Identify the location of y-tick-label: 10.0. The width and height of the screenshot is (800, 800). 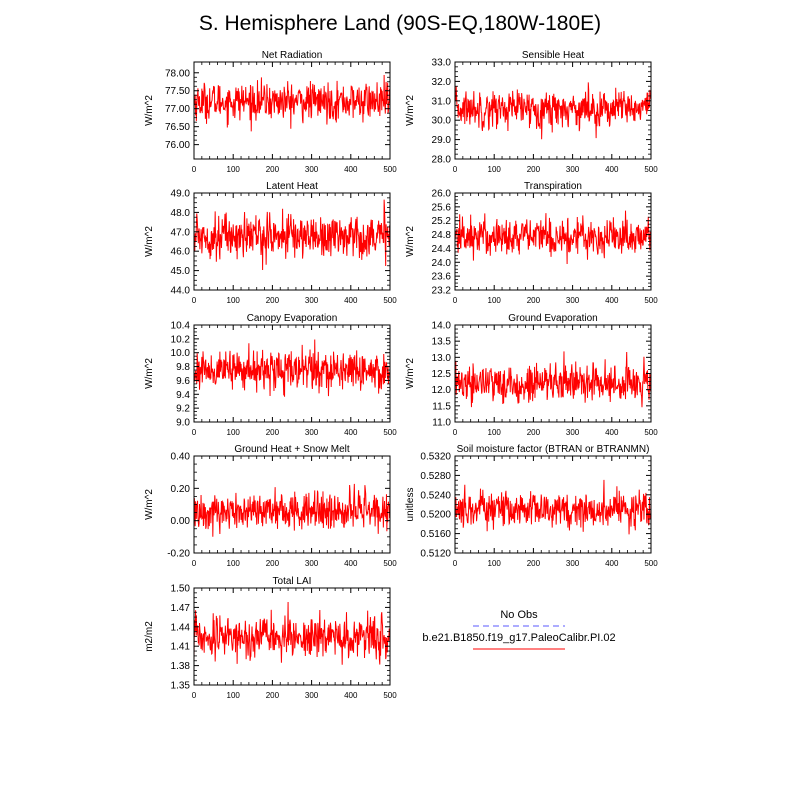
(181, 353).